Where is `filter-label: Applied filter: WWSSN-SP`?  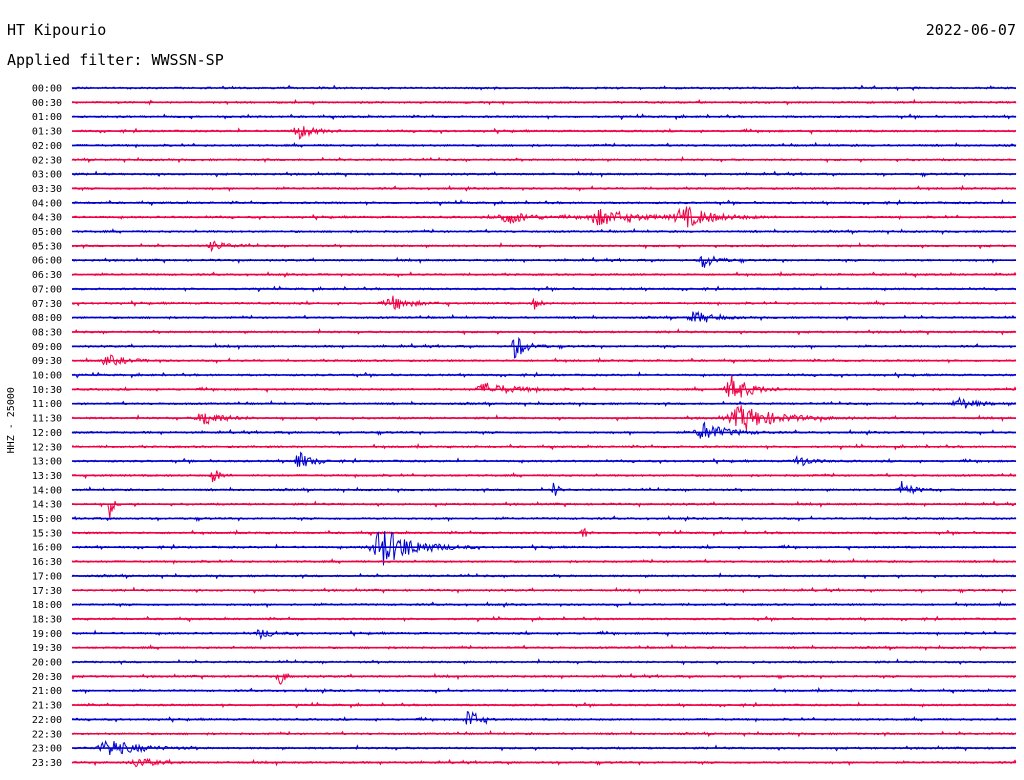 filter-label: Applied filter: WWSSN-SP is located at coordinates (115, 60).